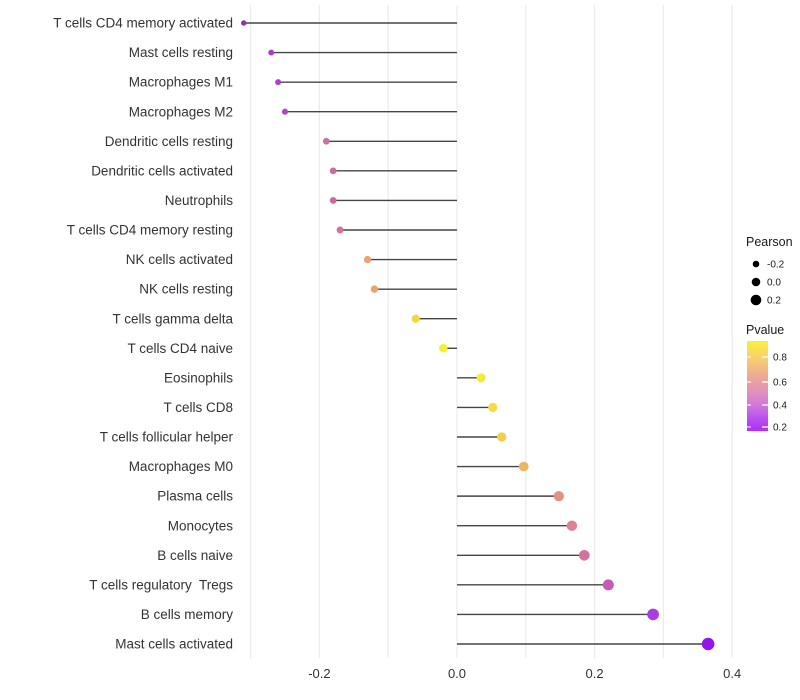 This screenshot has height=700, width=800. I want to click on pvalue-legend-title: Pvalue, so click(765, 330).